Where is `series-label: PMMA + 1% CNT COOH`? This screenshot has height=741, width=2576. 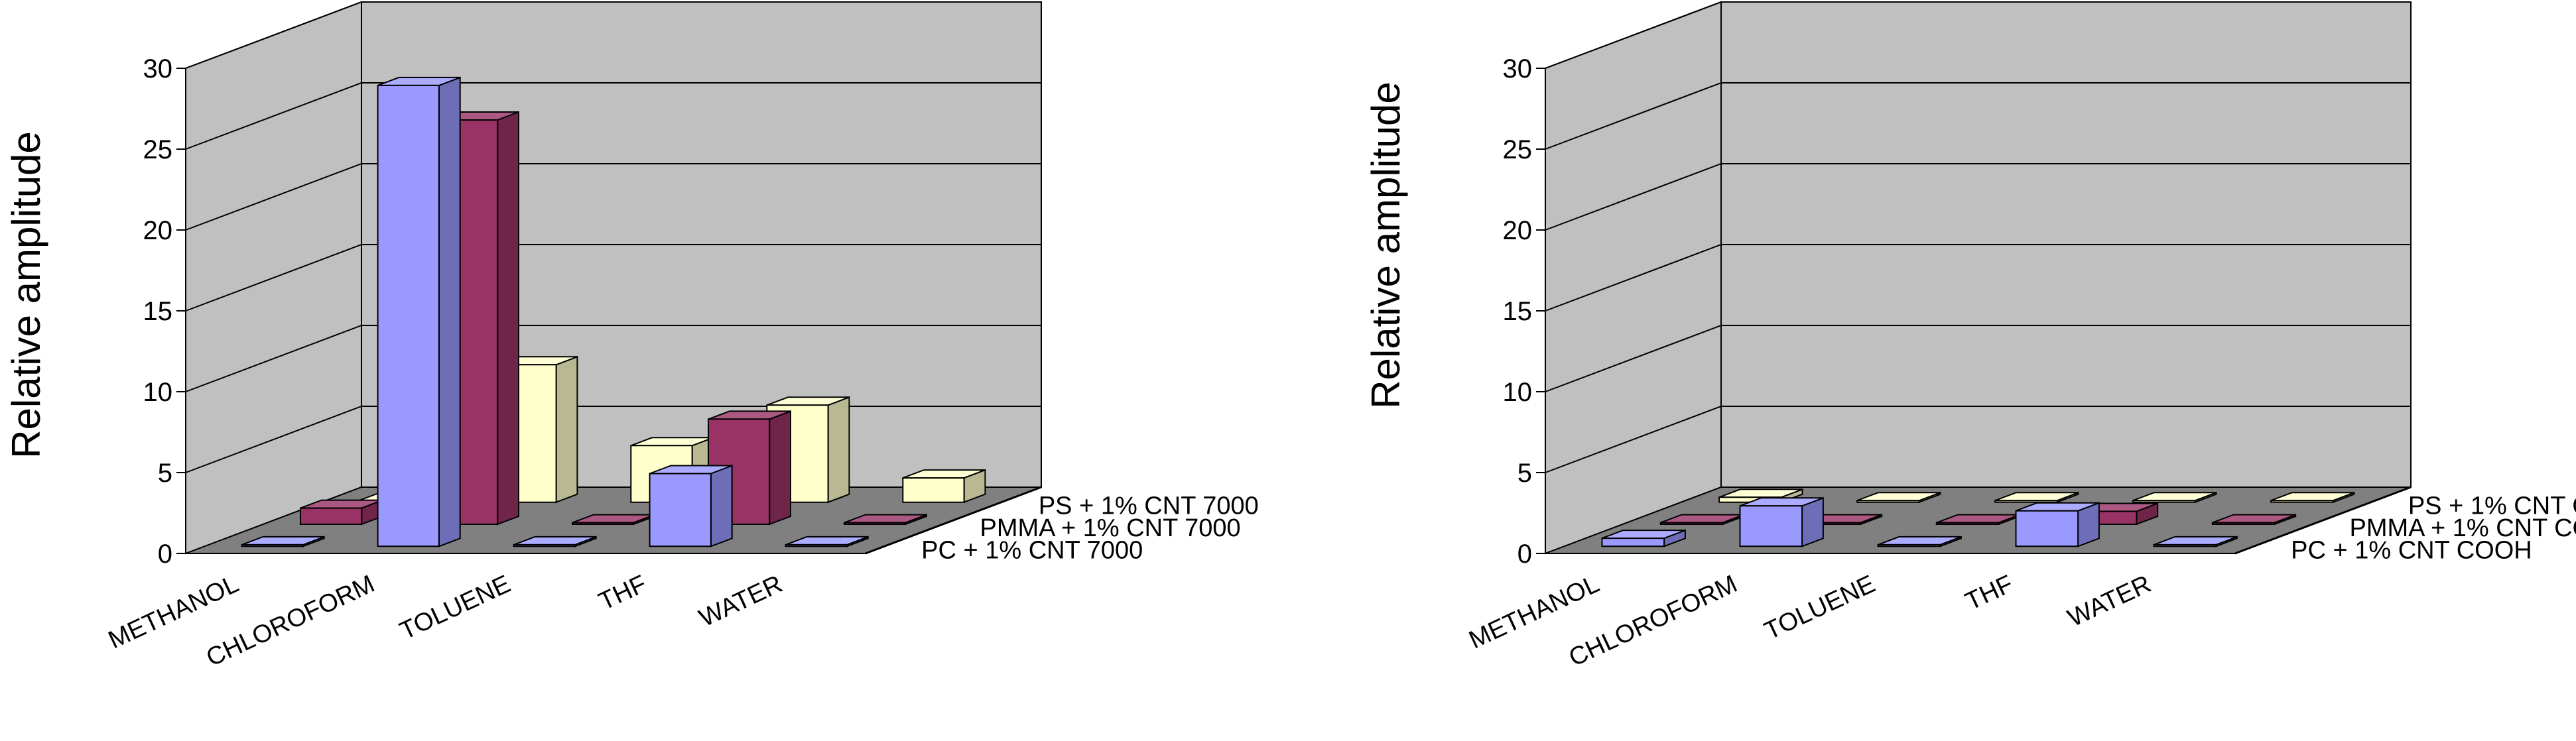
series-label: PMMA + 1% CNT COOH is located at coordinates (2463, 528).